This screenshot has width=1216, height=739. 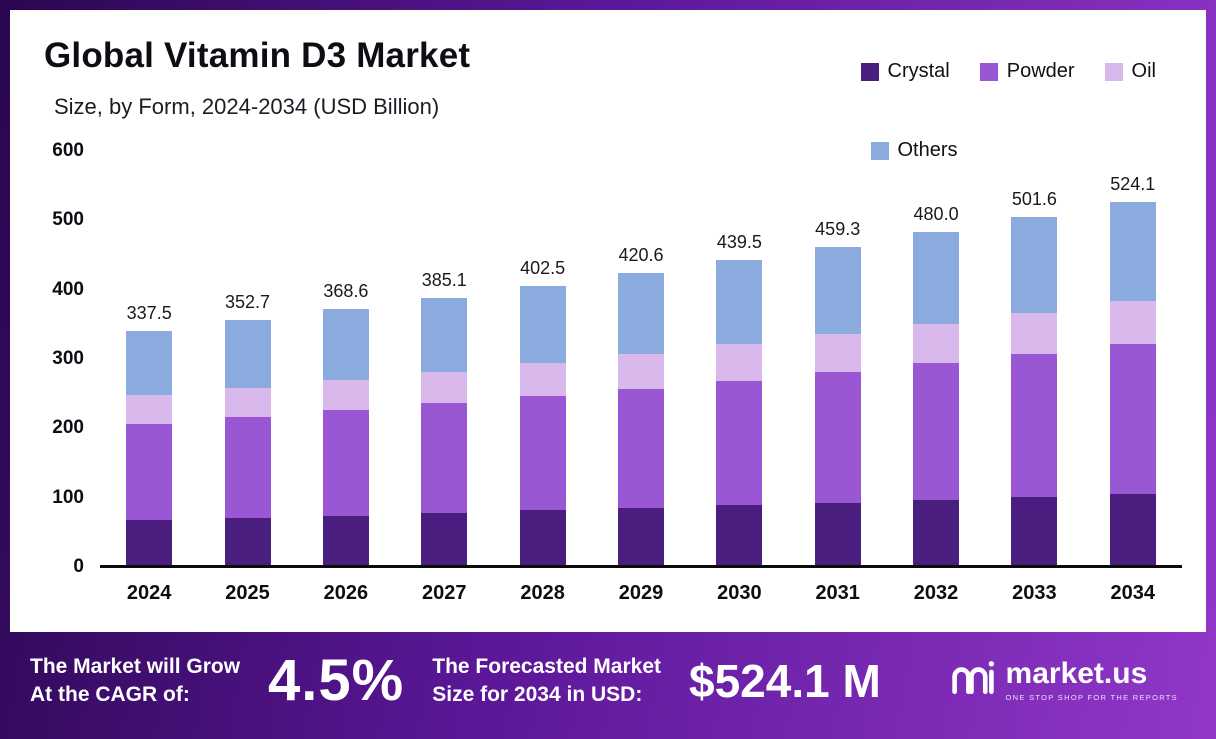 What do you see at coordinates (641, 255) in the screenshot?
I see `bar-total-label: 420.6` at bounding box center [641, 255].